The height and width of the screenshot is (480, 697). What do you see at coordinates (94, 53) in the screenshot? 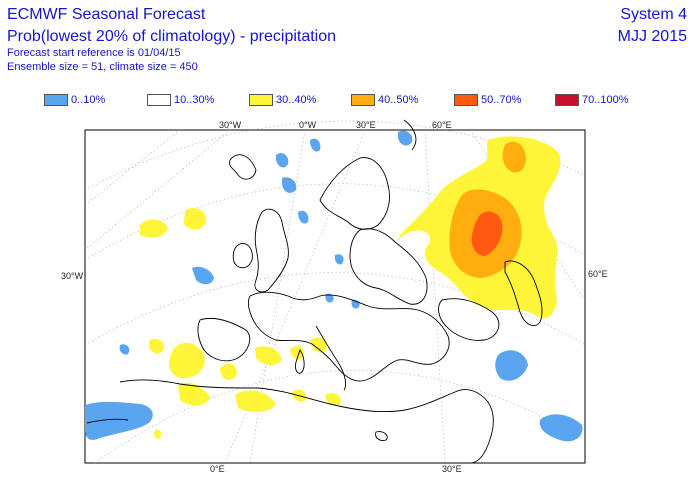
I see `forecast-start-reference: Forecast start reference is 01/04/15` at bounding box center [94, 53].